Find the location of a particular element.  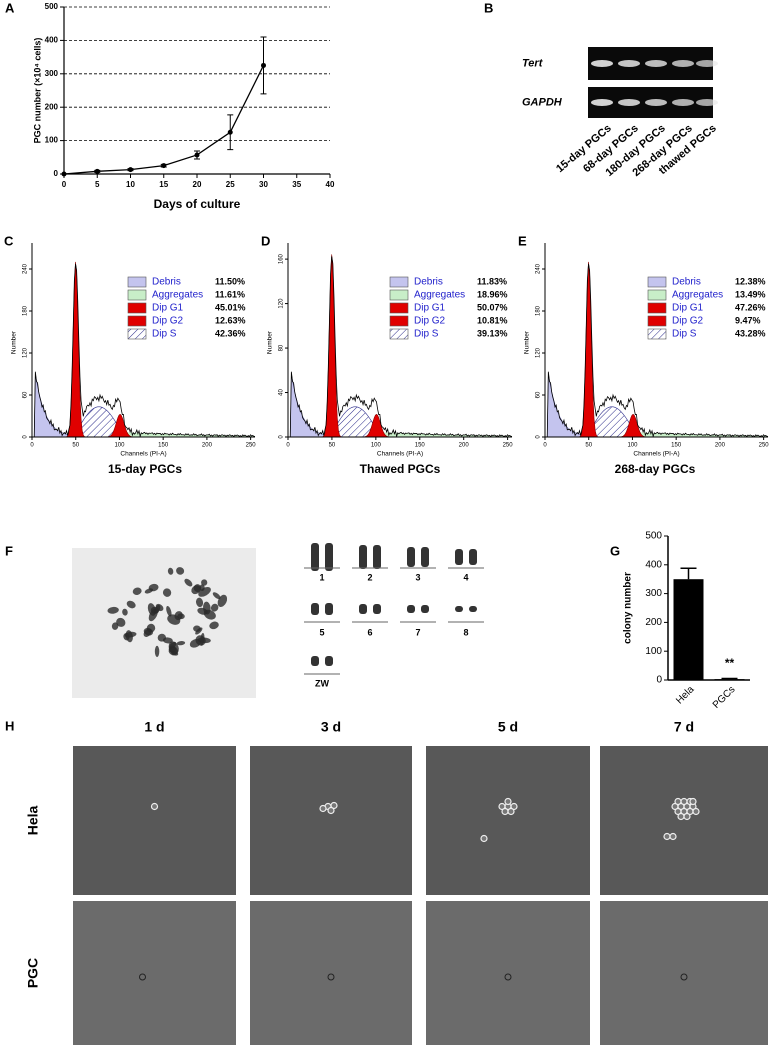

percent-label: 11.61% is located at coordinates (230, 294).